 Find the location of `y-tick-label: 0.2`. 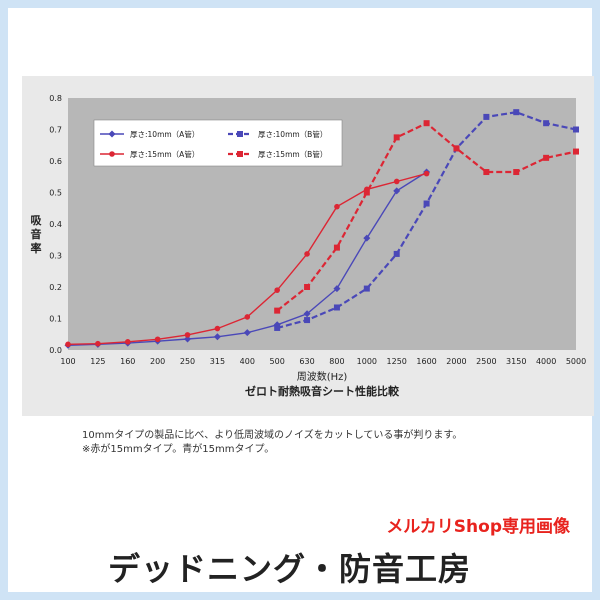

y-tick-label: 0.2 is located at coordinates (55, 287).